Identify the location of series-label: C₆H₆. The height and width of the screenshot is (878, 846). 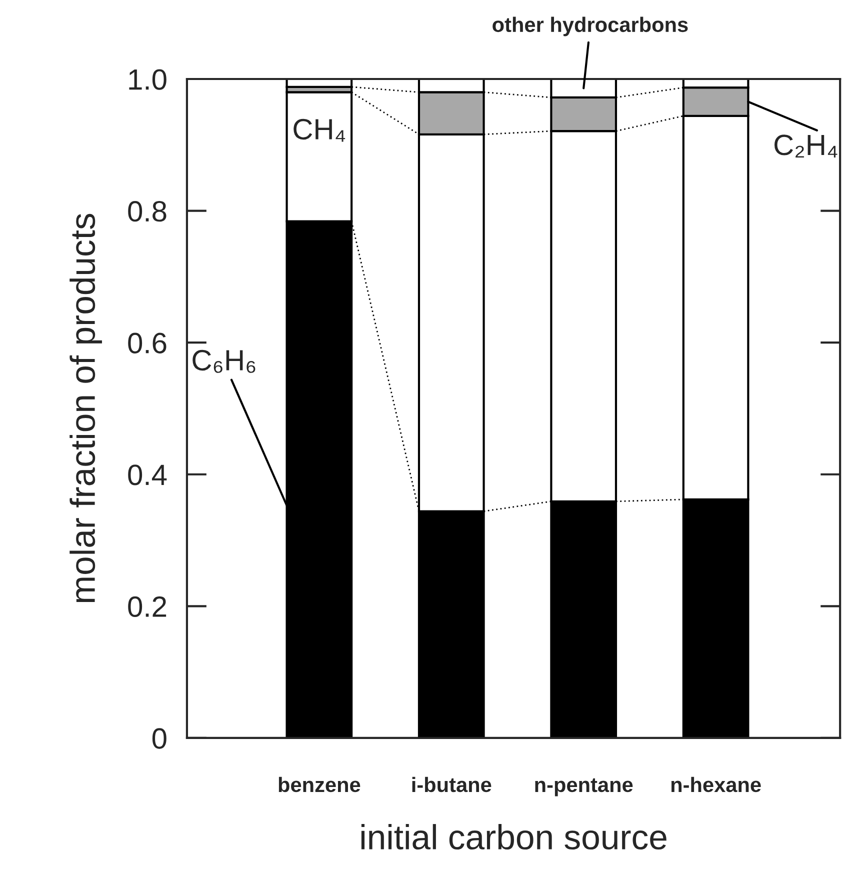
(224, 361).